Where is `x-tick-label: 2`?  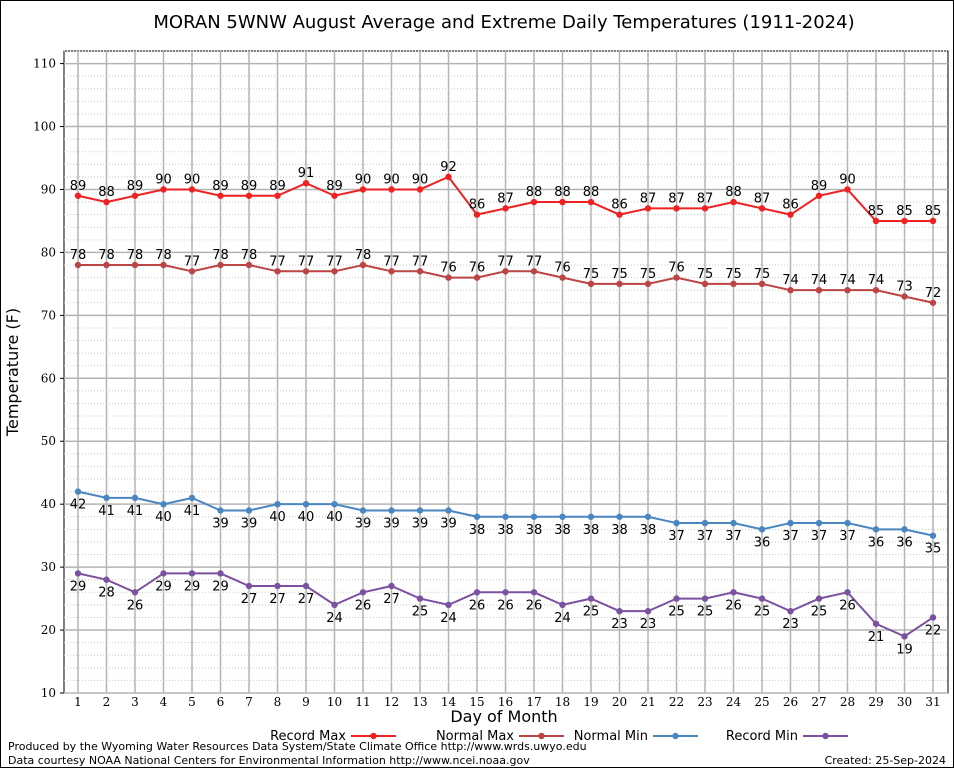 x-tick-label: 2 is located at coordinates (107, 702).